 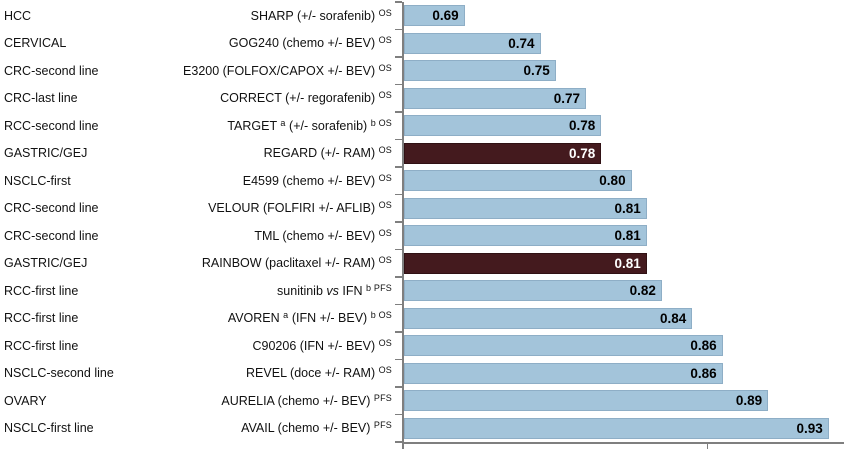 I want to click on trial-text-segment: vs, so click(x=332, y=290).